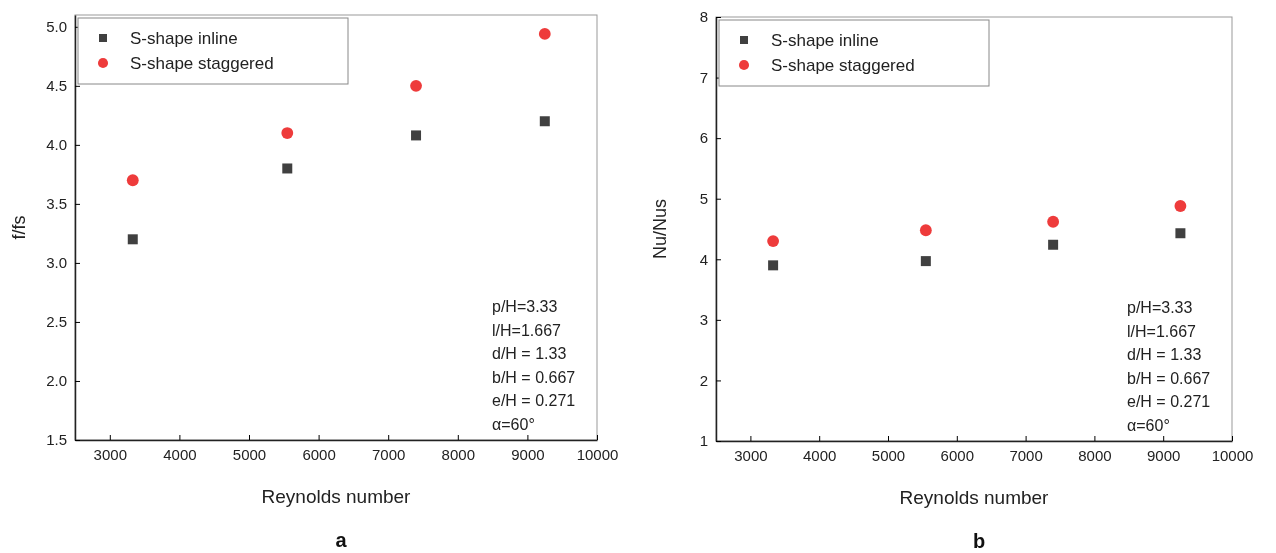  I want to click on y-tick-label: 2.5, so click(56, 322).